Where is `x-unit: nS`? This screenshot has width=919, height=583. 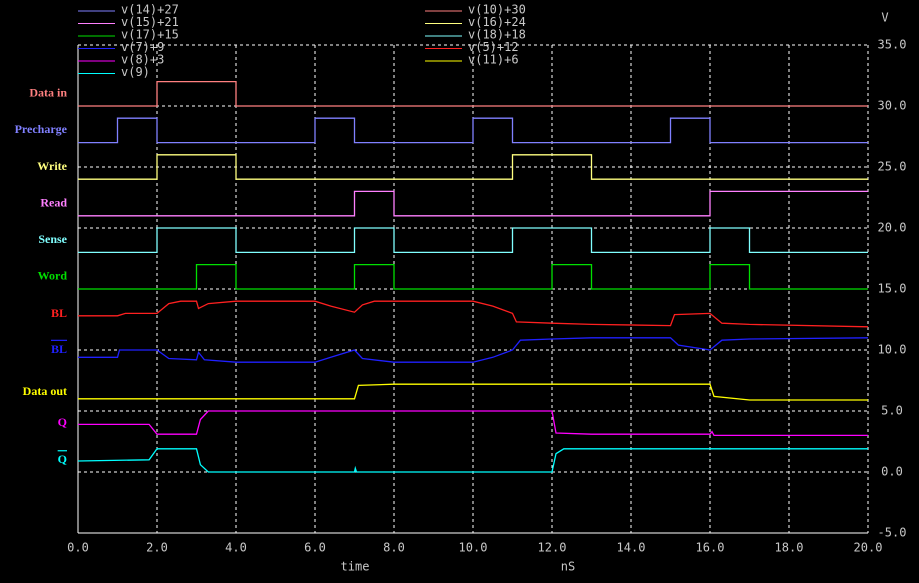
x-unit: nS is located at coordinates (568, 567).